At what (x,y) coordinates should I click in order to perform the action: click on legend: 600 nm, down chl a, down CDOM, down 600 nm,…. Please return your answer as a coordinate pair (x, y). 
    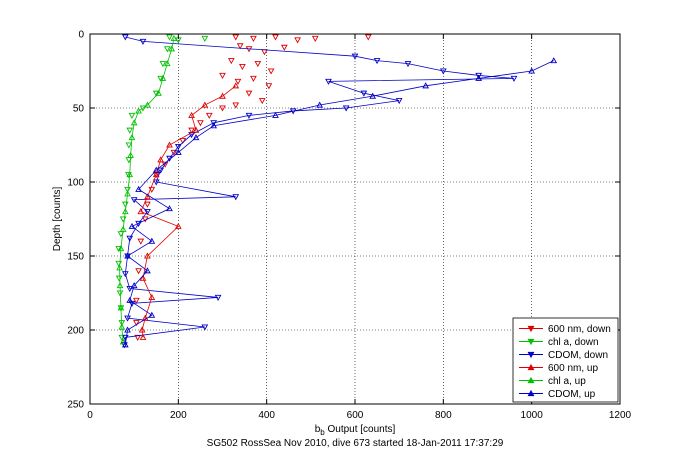
    Looking at the image, I should click on (565, 360).